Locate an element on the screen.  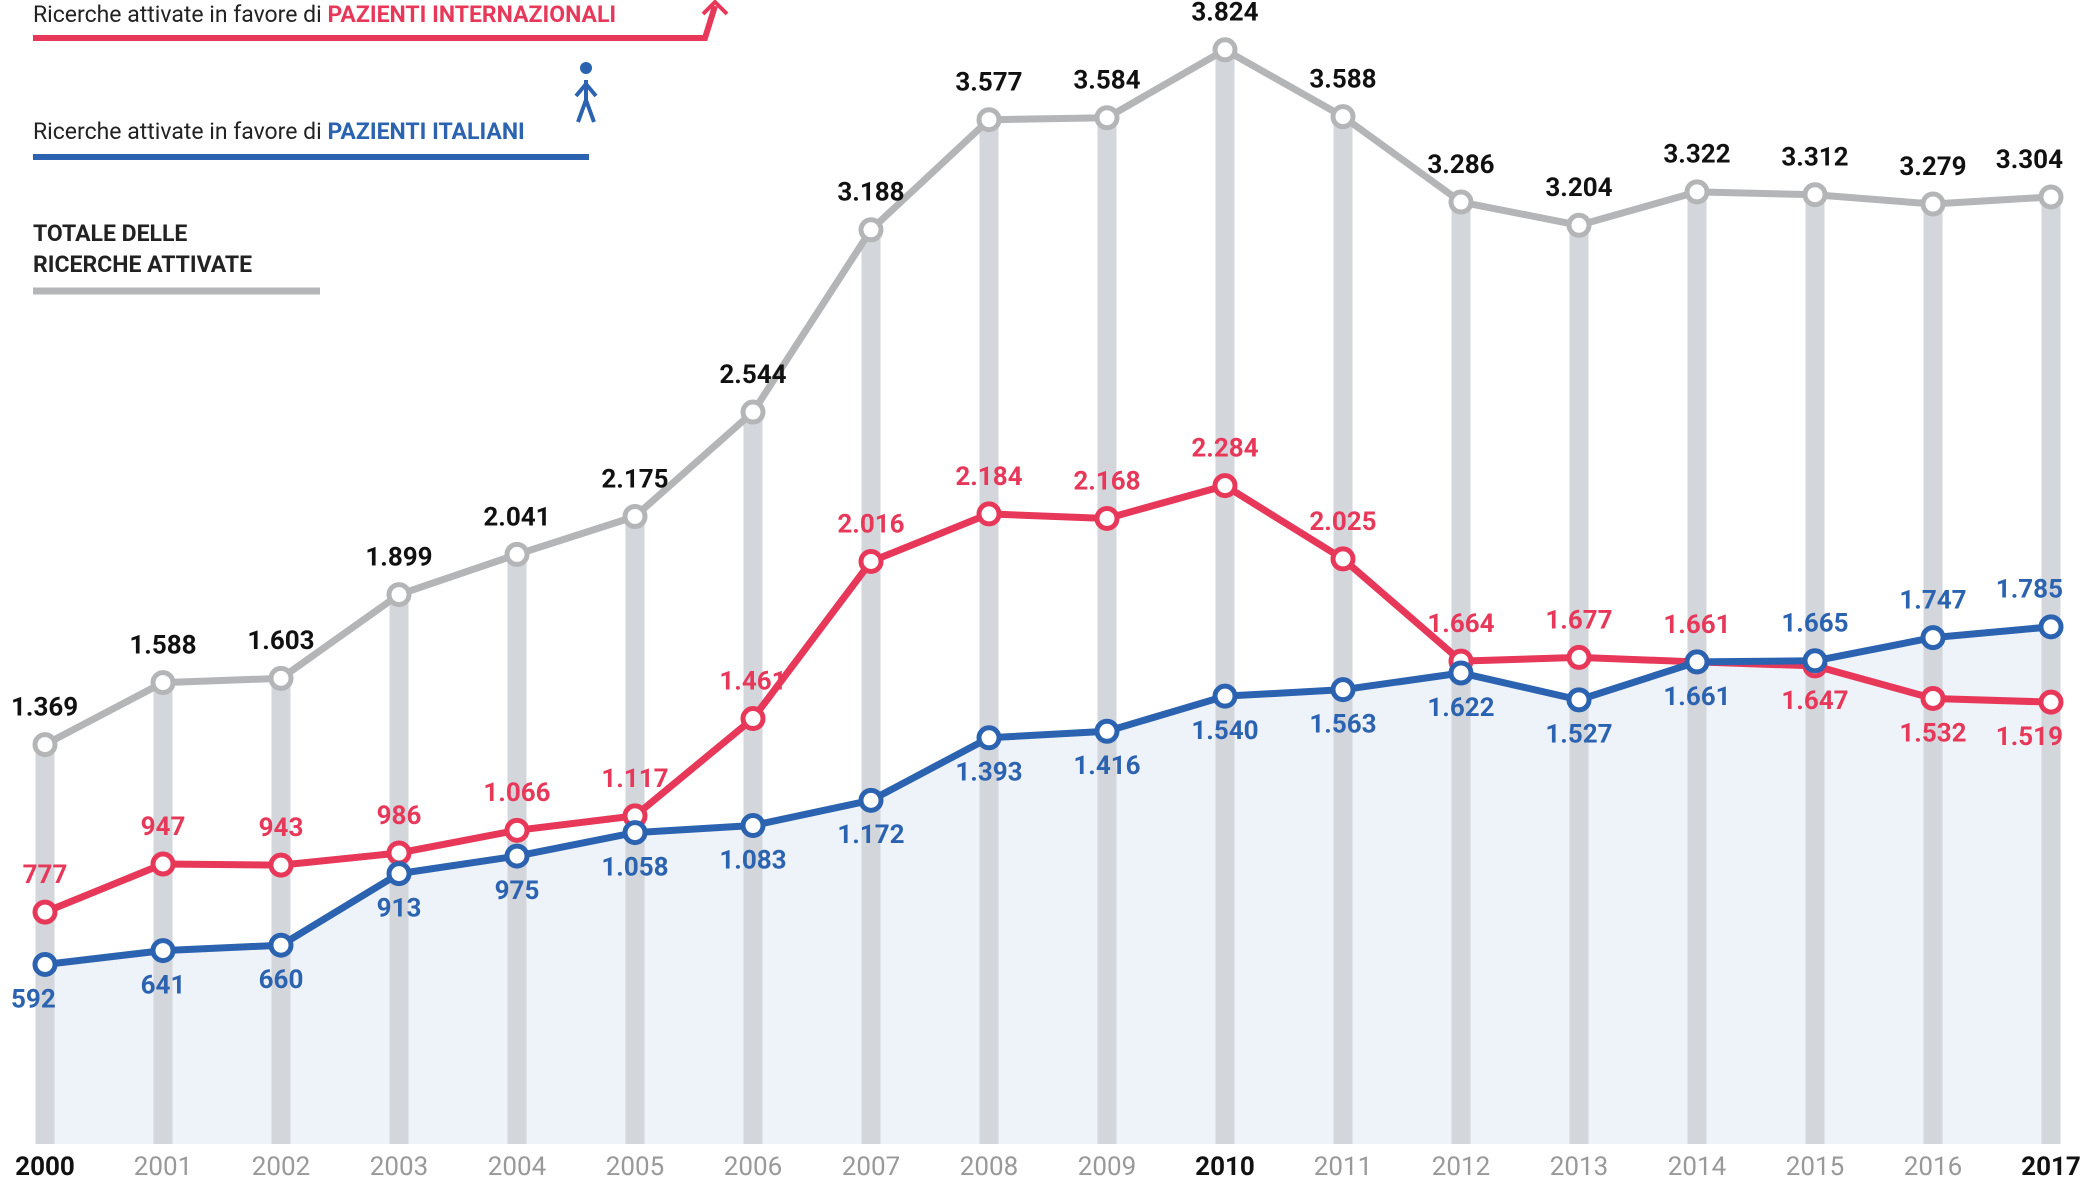
value-label: 1.603 is located at coordinates (280, 641).